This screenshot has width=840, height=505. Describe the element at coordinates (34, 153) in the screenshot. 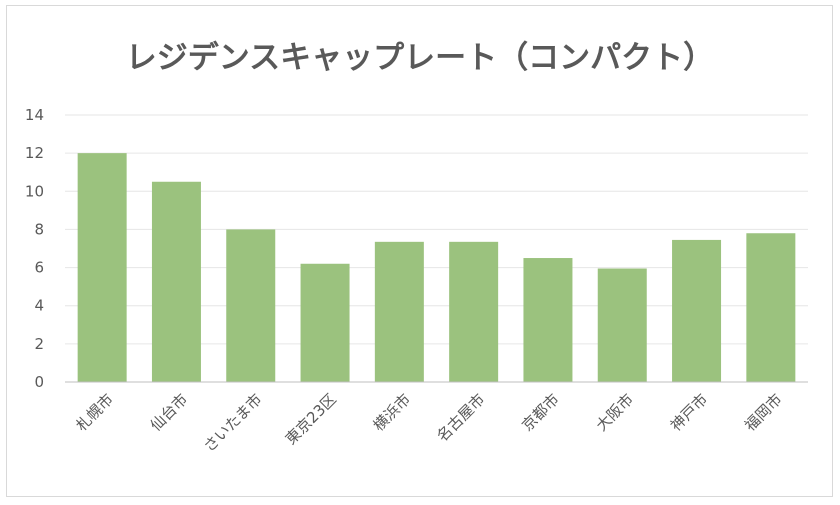

I see `y-tick-label: 12` at that location.